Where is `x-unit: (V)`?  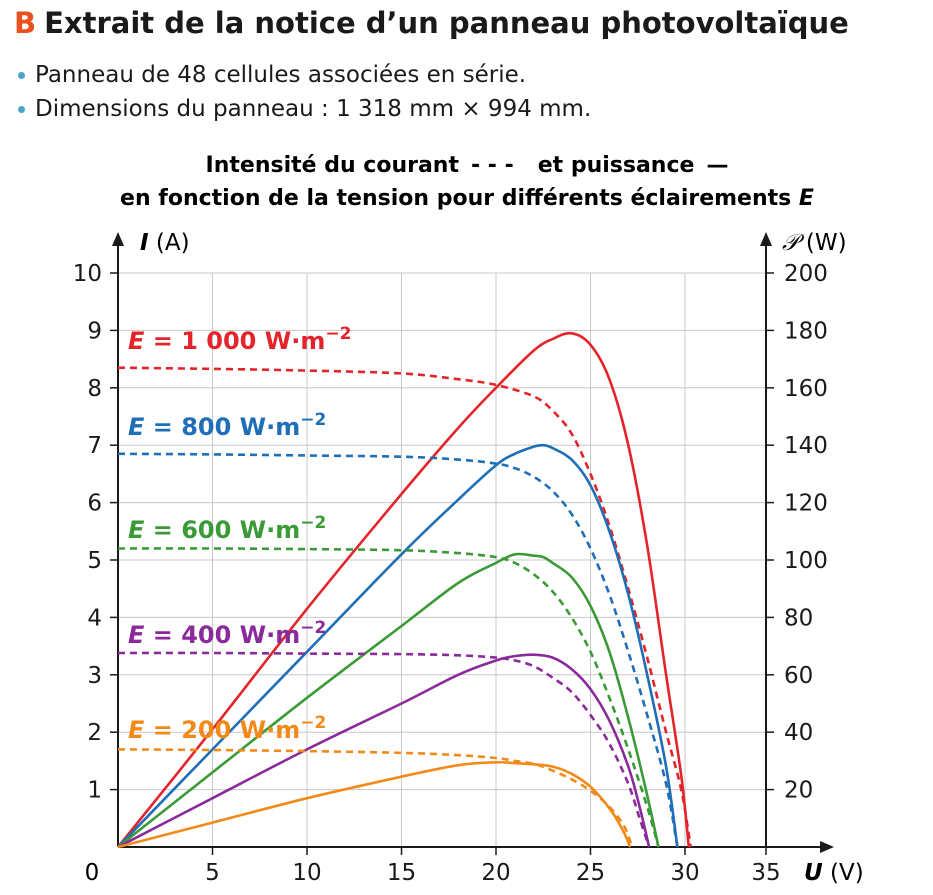 x-unit: (V) is located at coordinates (847, 873).